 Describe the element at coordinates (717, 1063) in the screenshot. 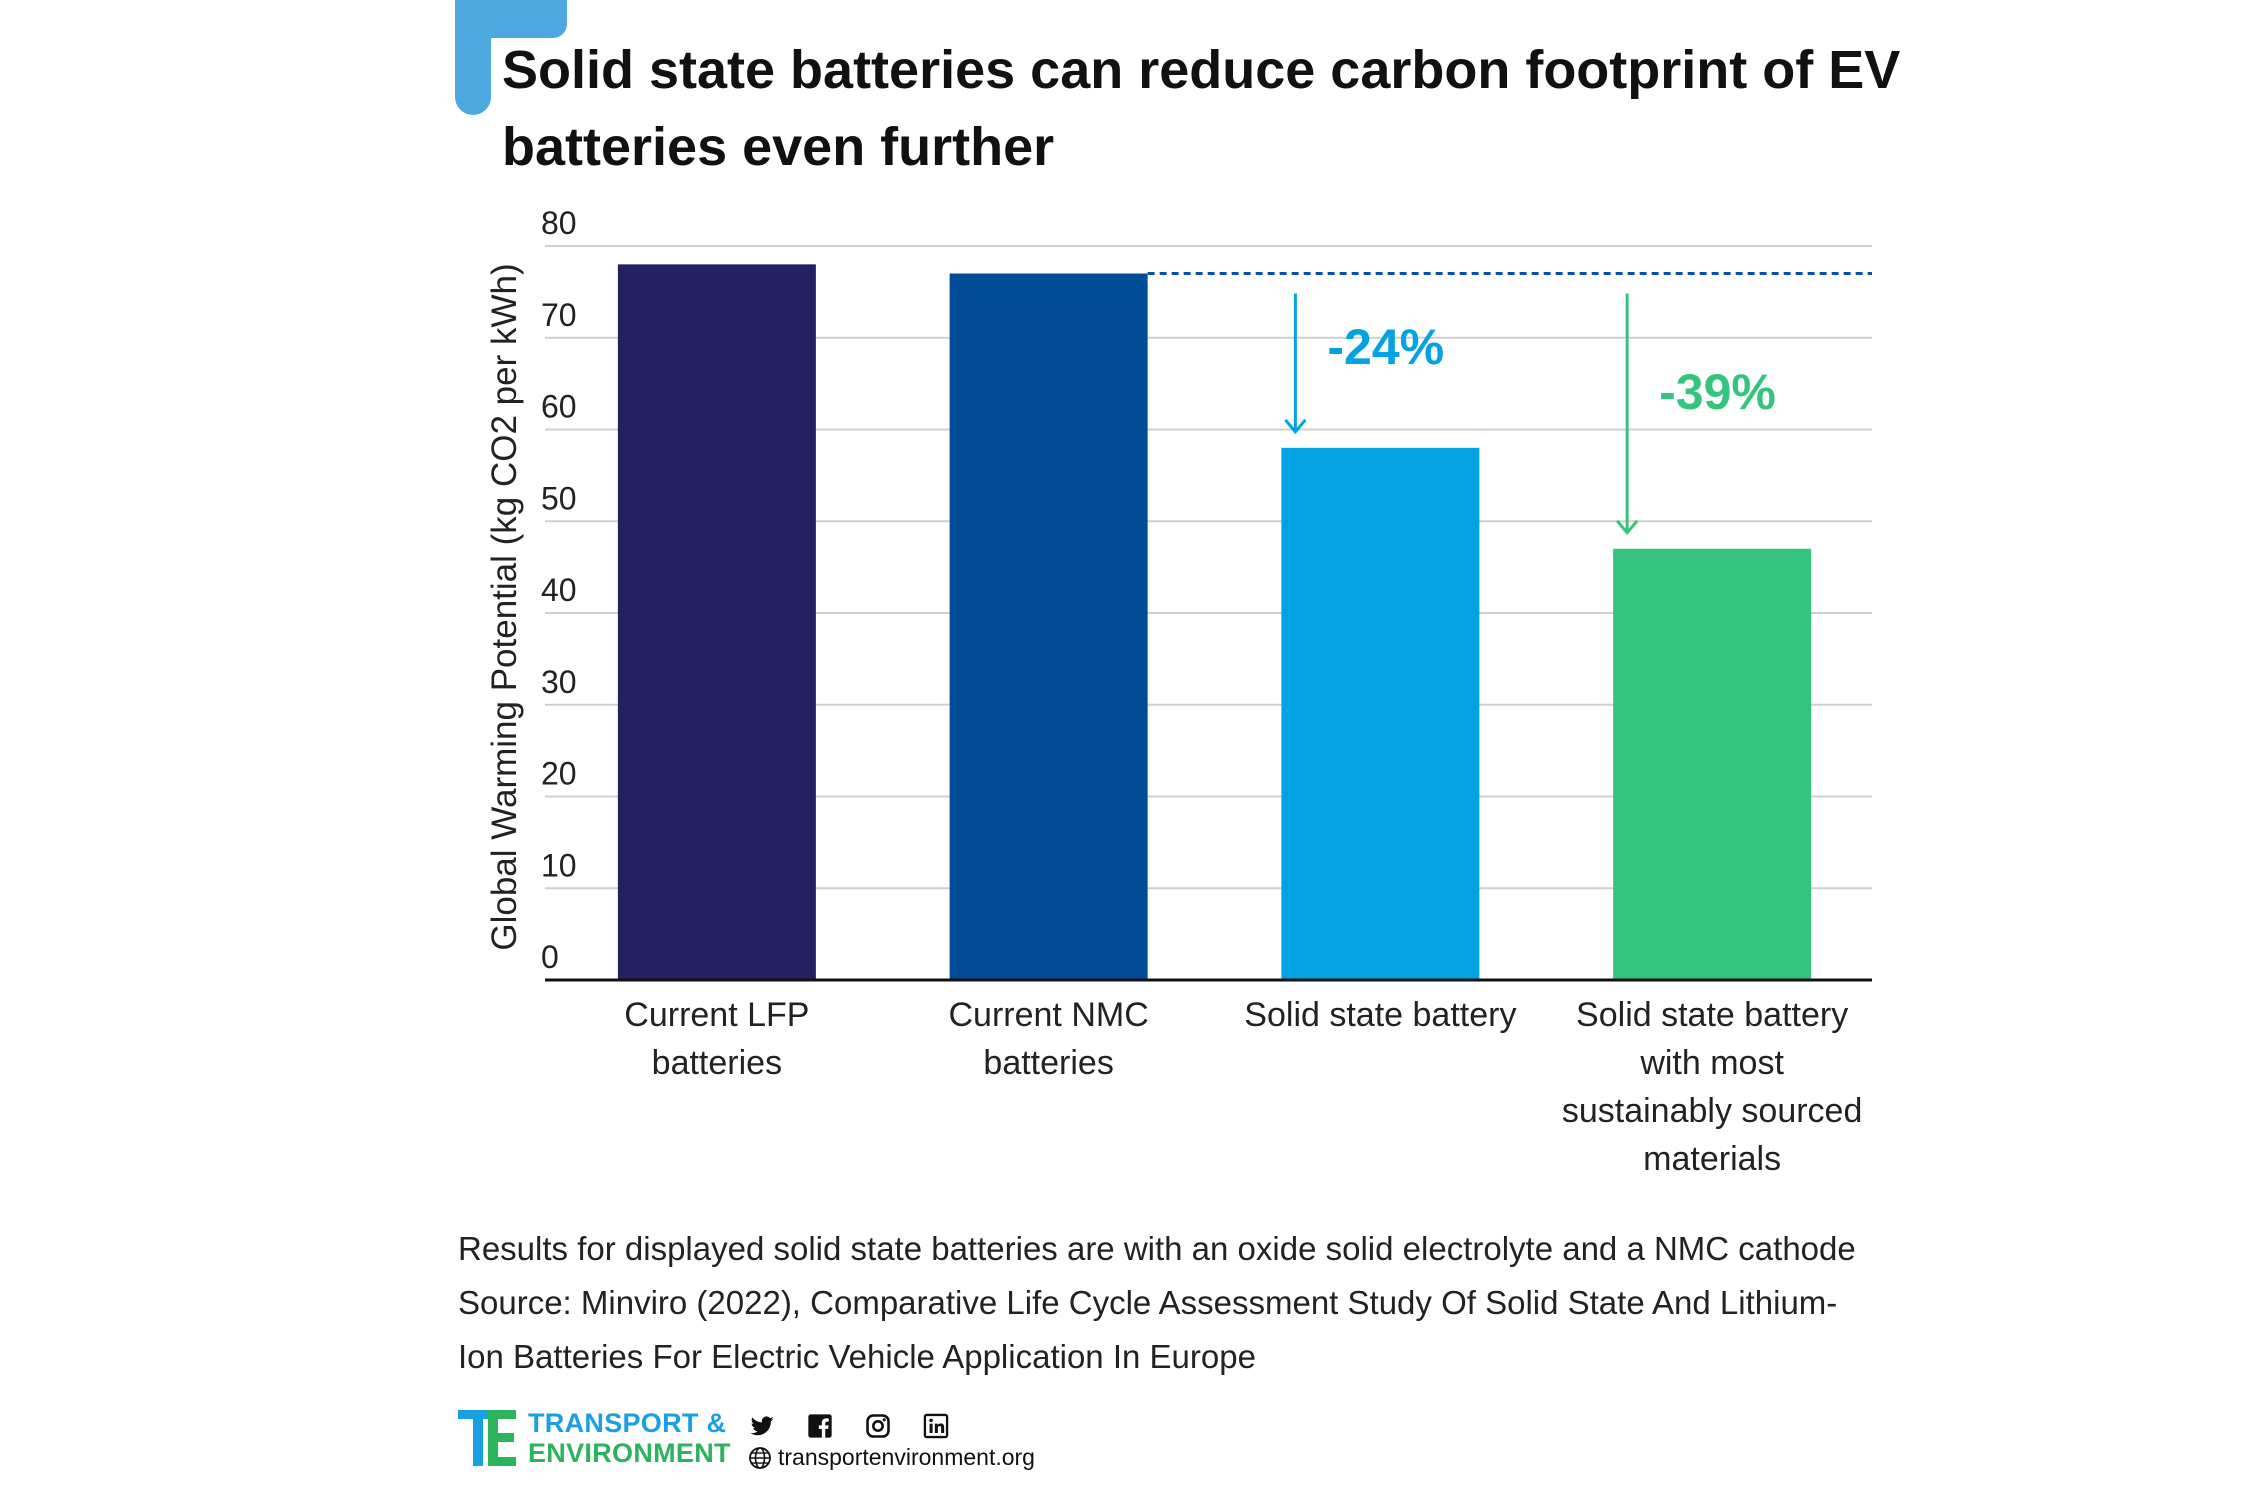

I see `x-category-label-0-line-1: batteries` at that location.